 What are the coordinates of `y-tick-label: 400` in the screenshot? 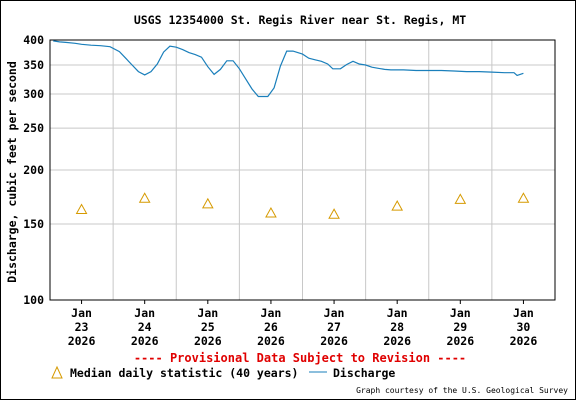 It's located at (33, 40).